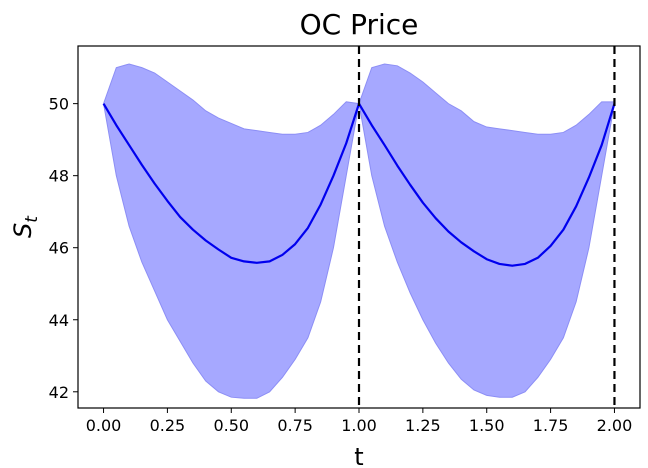 The image size is (648, 468). Describe the element at coordinates (59, 248) in the screenshot. I see `y-tick-label: 46` at that location.